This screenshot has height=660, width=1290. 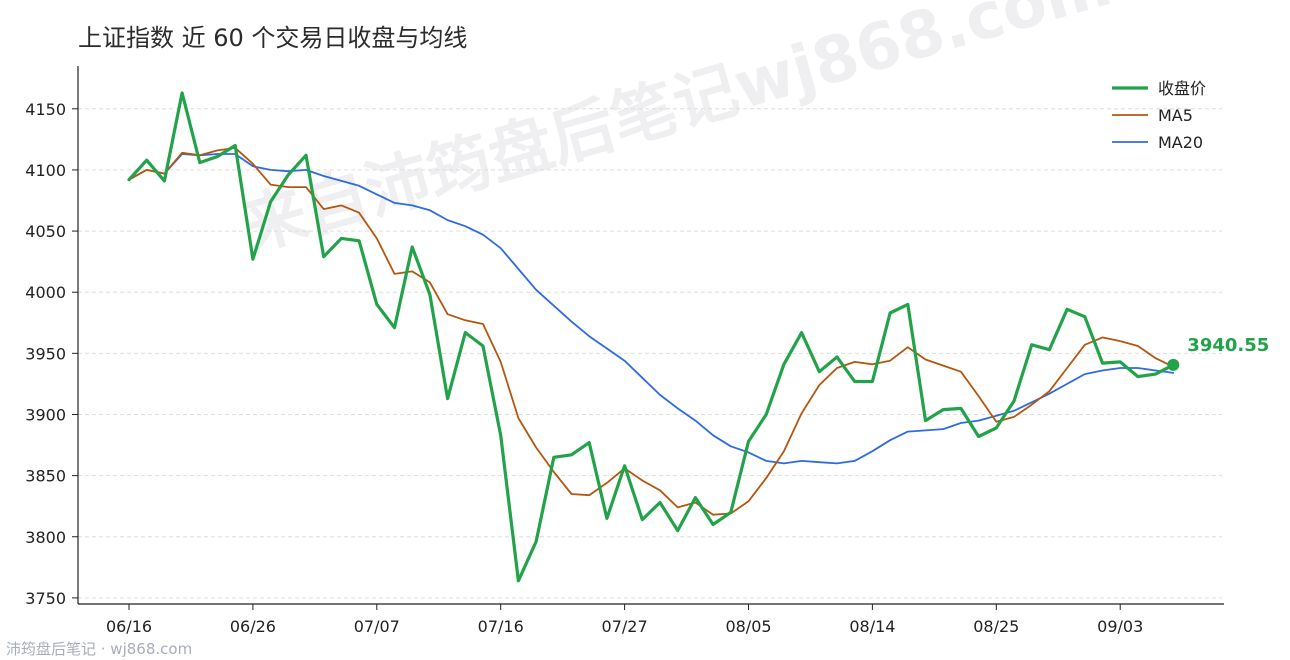 I want to click on y-tick-label: 3950, so click(x=45, y=353).